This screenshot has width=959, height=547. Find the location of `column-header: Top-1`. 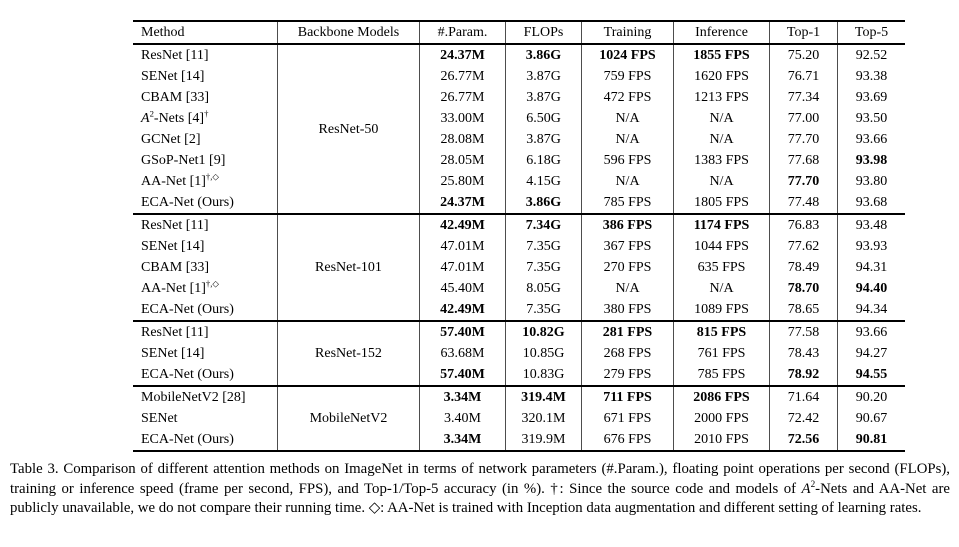

column-header: Top-1 is located at coordinates (803, 32).